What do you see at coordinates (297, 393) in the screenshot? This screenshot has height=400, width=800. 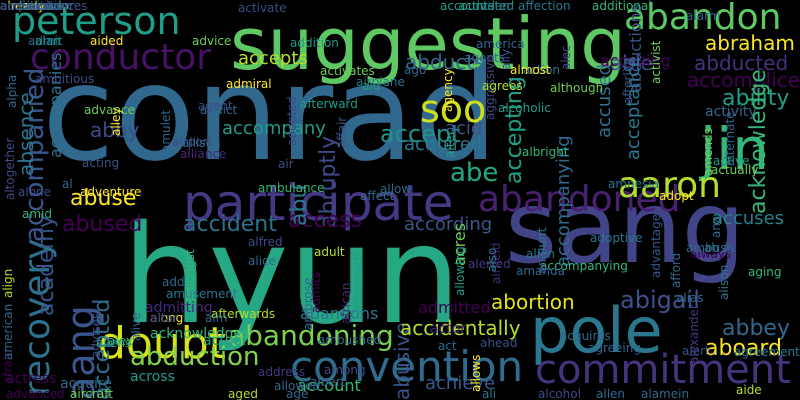 I see `word-age-113: age` at bounding box center [297, 393].